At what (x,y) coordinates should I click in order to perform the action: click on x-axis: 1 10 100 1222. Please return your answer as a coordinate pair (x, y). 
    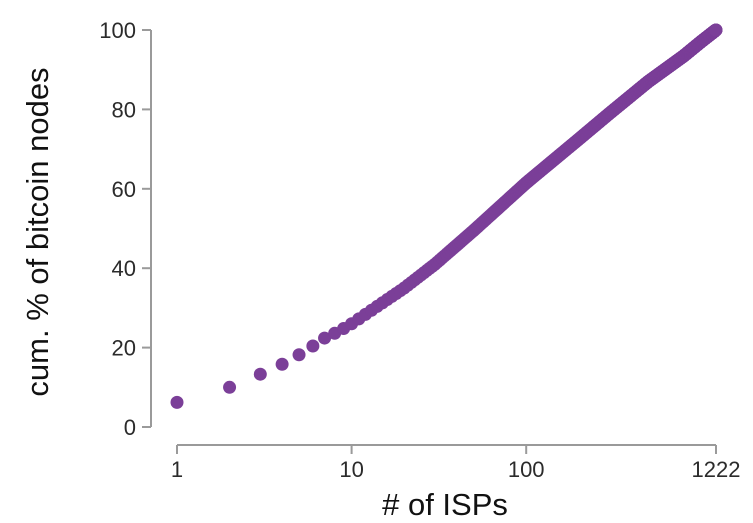
    Looking at the image, I should click on (456, 463).